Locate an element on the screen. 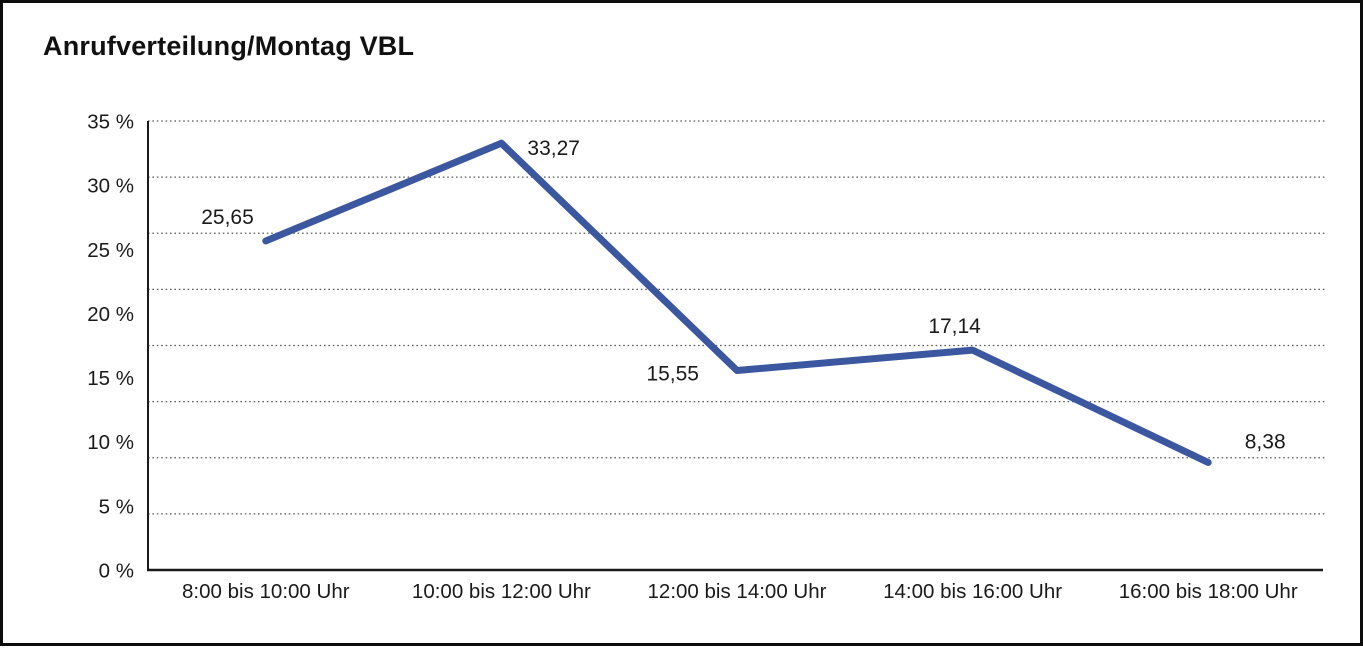  y-axis-label: 0 % is located at coordinates (116, 571).